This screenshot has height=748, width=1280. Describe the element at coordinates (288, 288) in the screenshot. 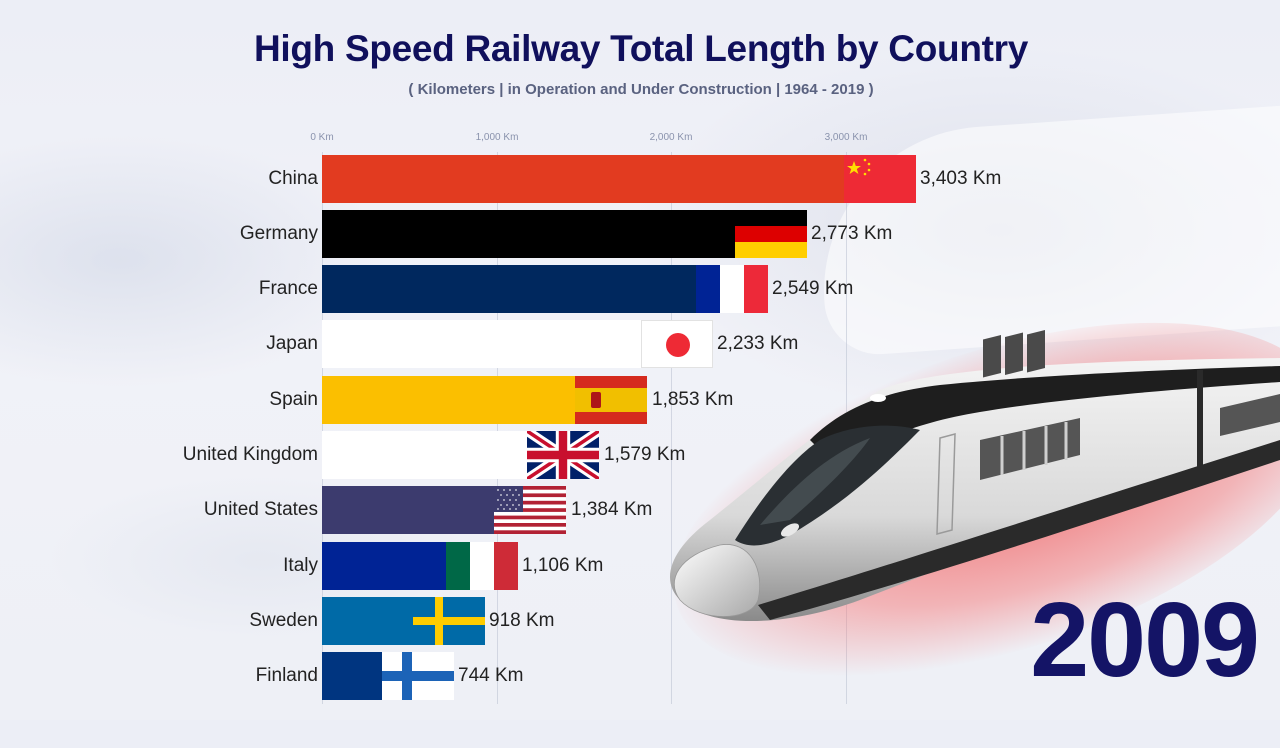

I see `country-label: France` at that location.